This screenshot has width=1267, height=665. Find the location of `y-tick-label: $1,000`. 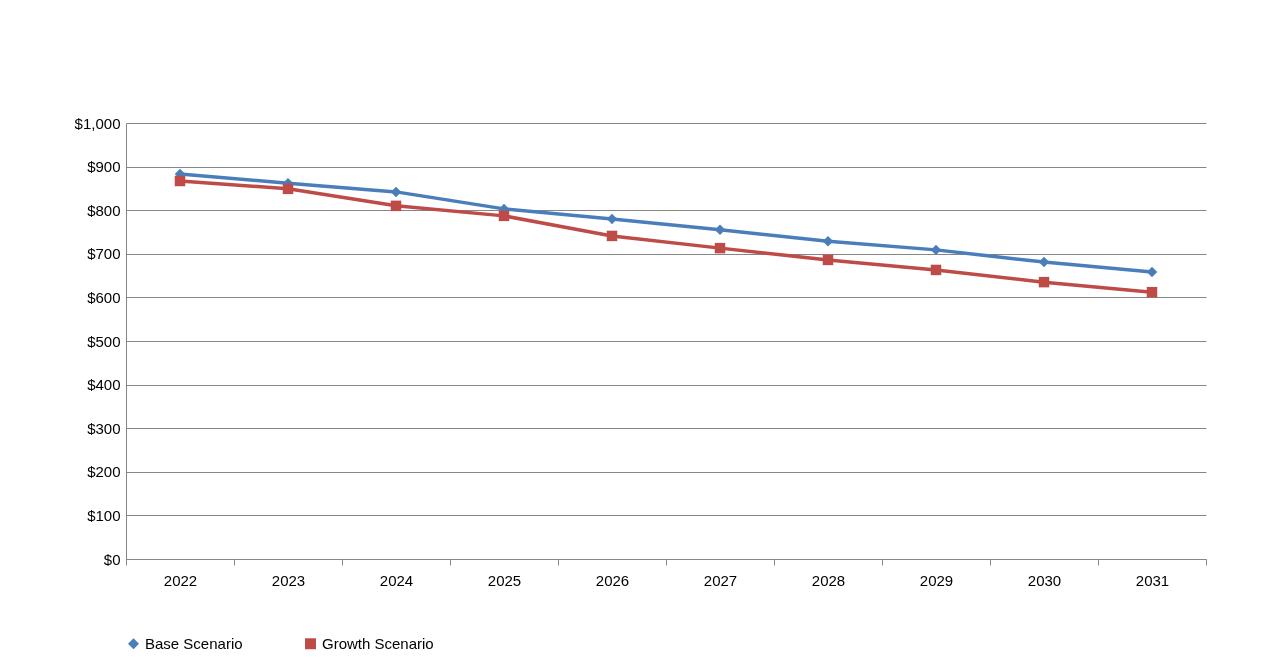

y-tick-label: $1,000 is located at coordinates (97, 123).